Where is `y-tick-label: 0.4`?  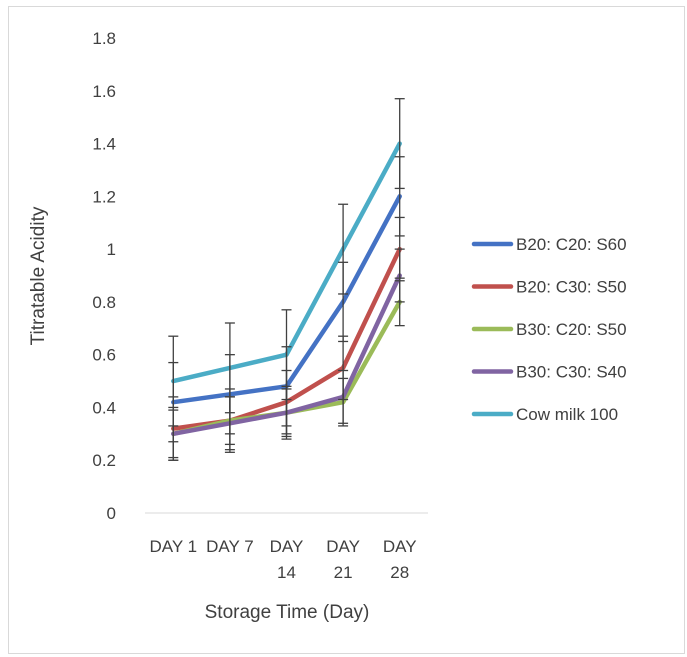 y-tick-label: 0.4 is located at coordinates (104, 407).